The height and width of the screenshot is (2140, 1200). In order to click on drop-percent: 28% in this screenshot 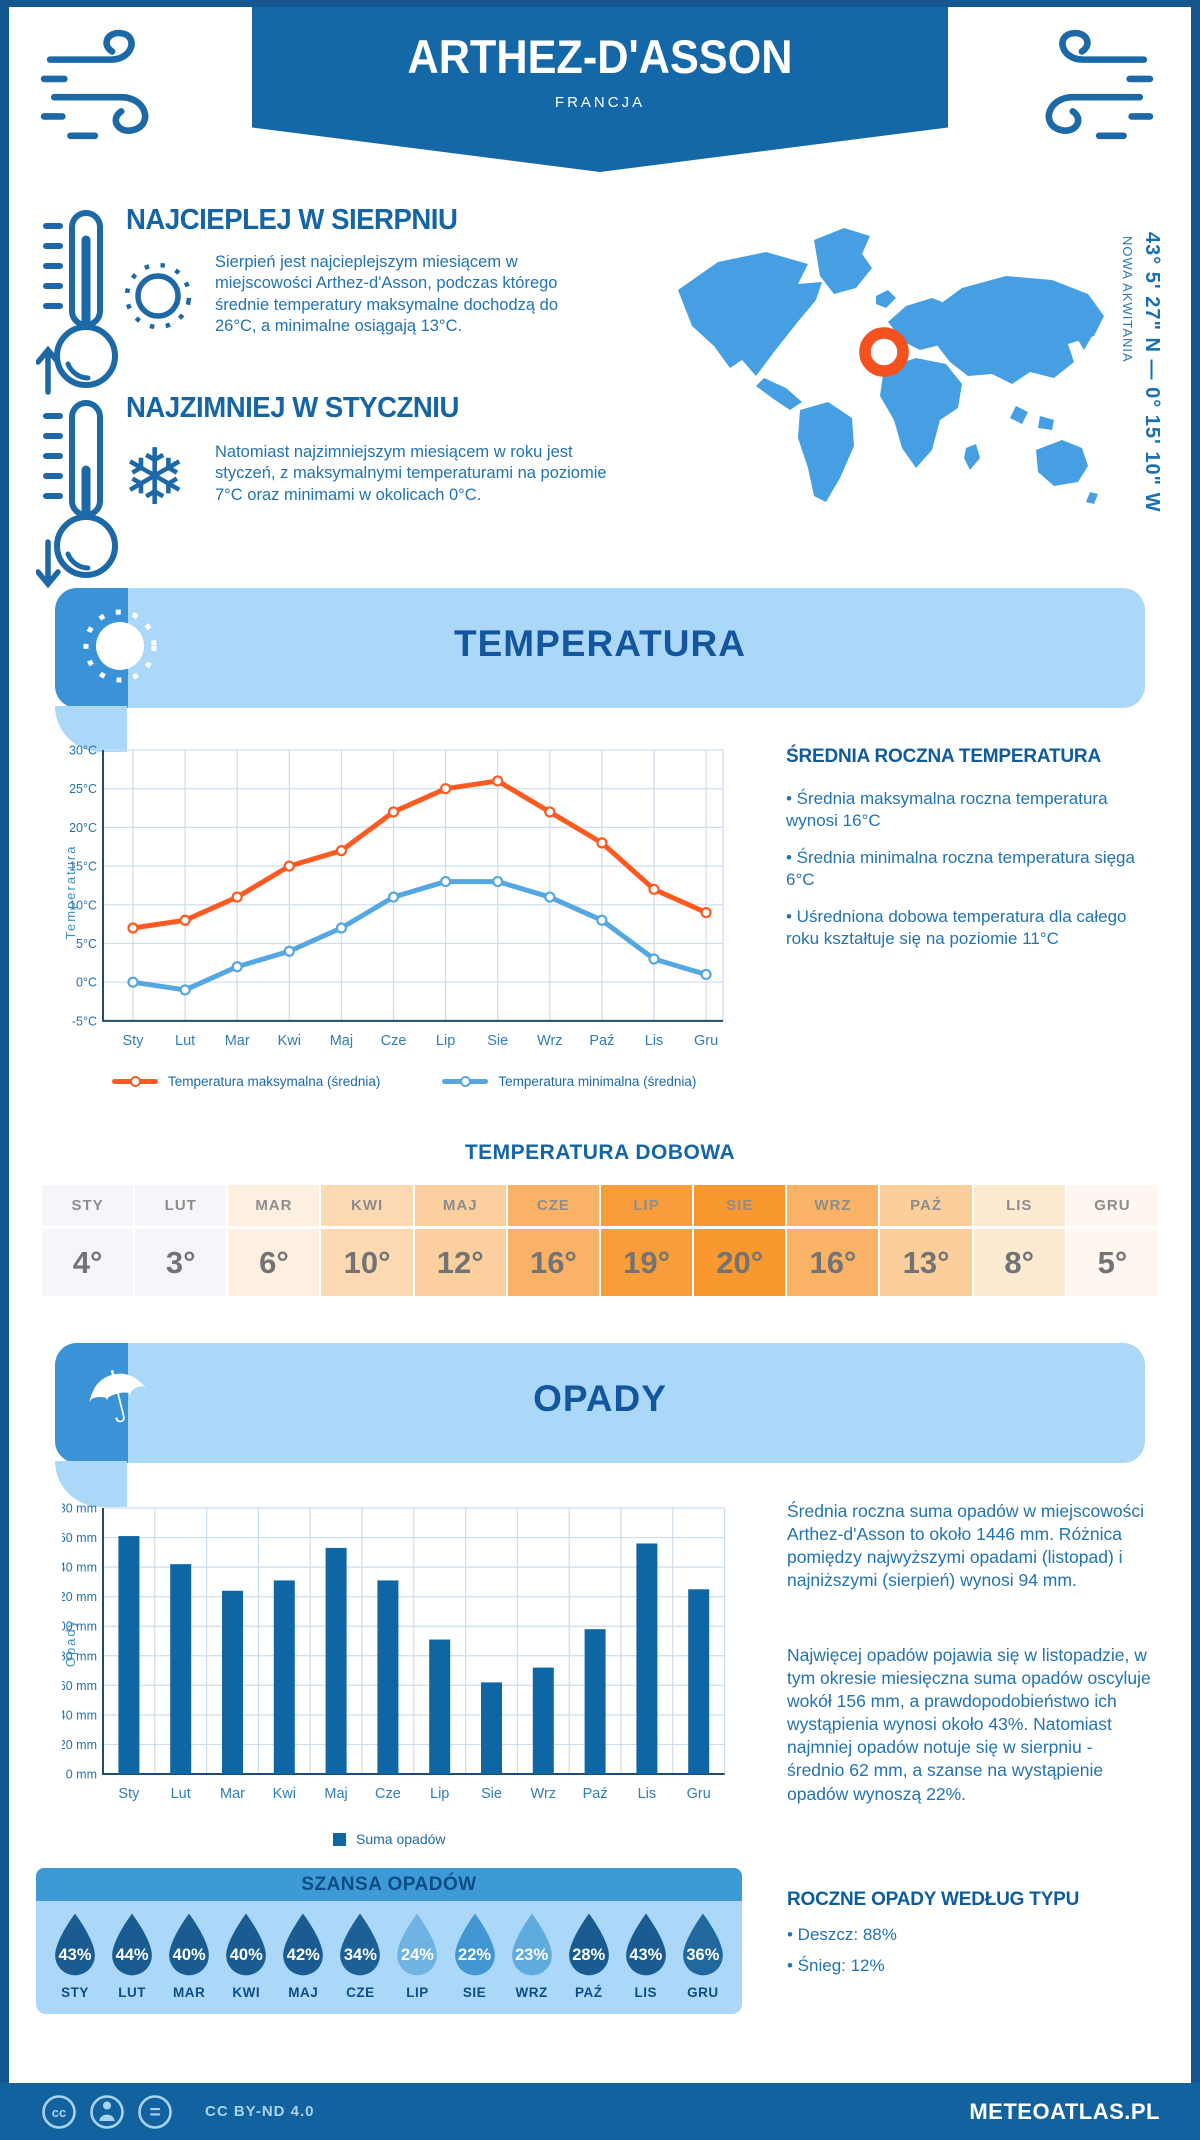, I will do `click(589, 1955)`.